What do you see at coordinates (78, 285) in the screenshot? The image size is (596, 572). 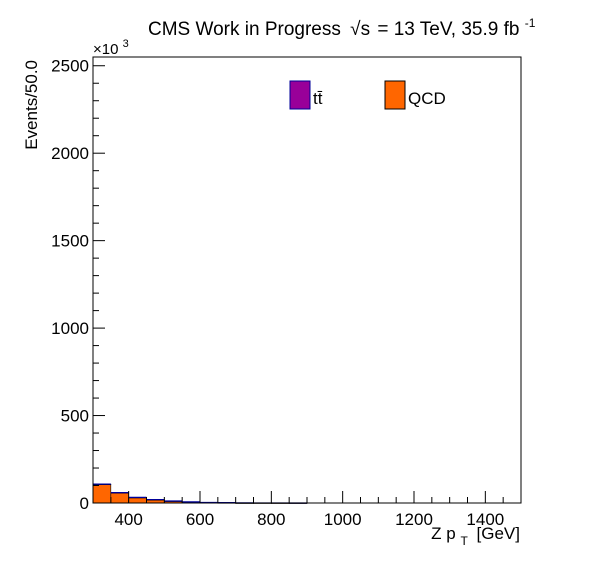 I see `y-axis: 0 500 1000 1500 2000 2500` at bounding box center [78, 285].